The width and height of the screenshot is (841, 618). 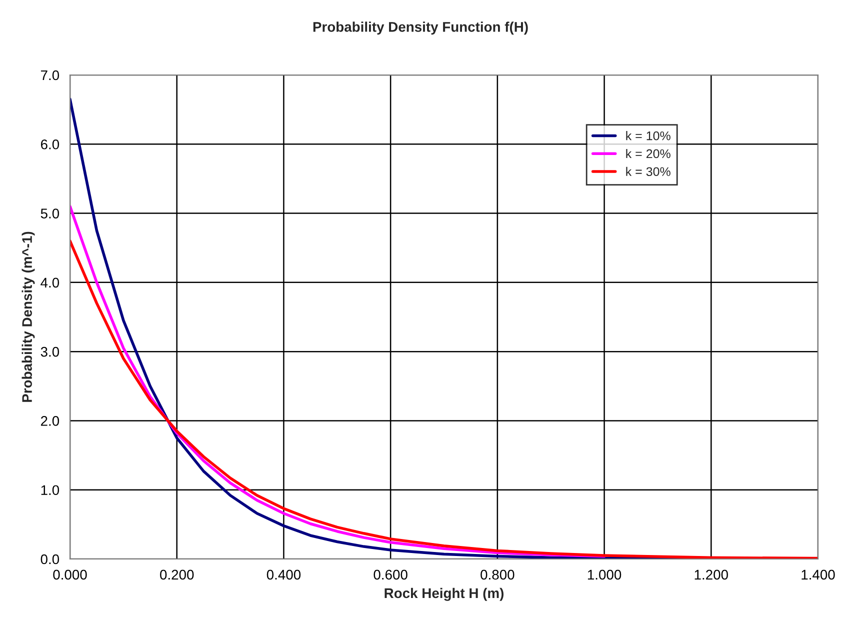 What do you see at coordinates (50, 421) in the screenshot?
I see `y-tick-label: 2.0` at bounding box center [50, 421].